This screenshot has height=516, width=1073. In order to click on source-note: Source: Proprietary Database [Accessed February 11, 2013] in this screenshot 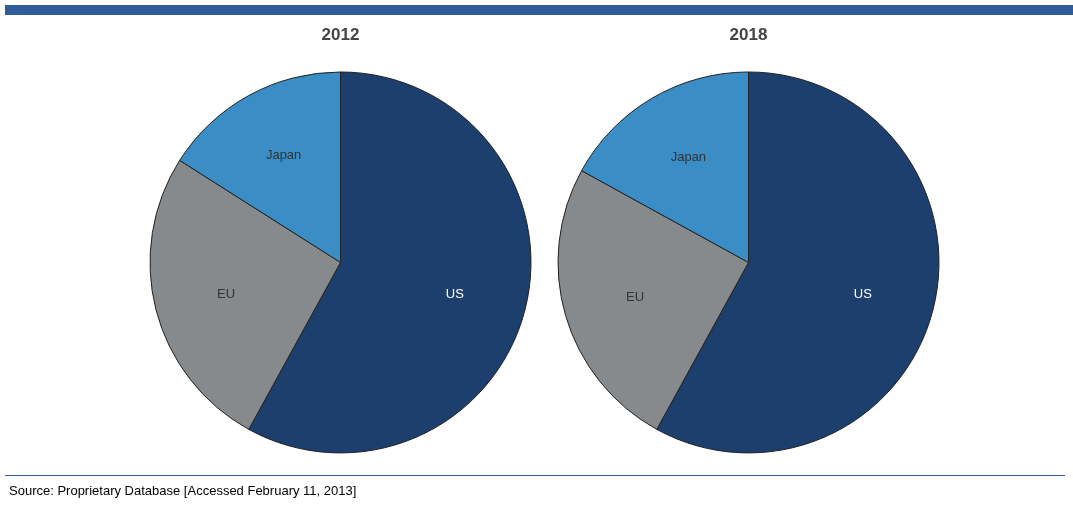, I will do `click(183, 491)`.